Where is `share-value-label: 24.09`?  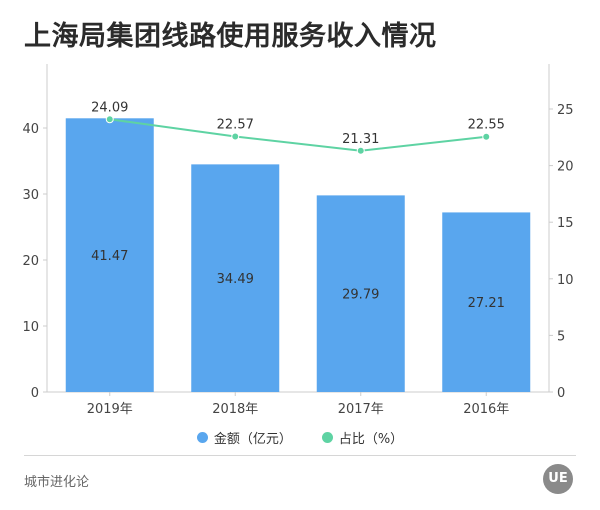 share-value-label: 24.09 is located at coordinates (109, 107).